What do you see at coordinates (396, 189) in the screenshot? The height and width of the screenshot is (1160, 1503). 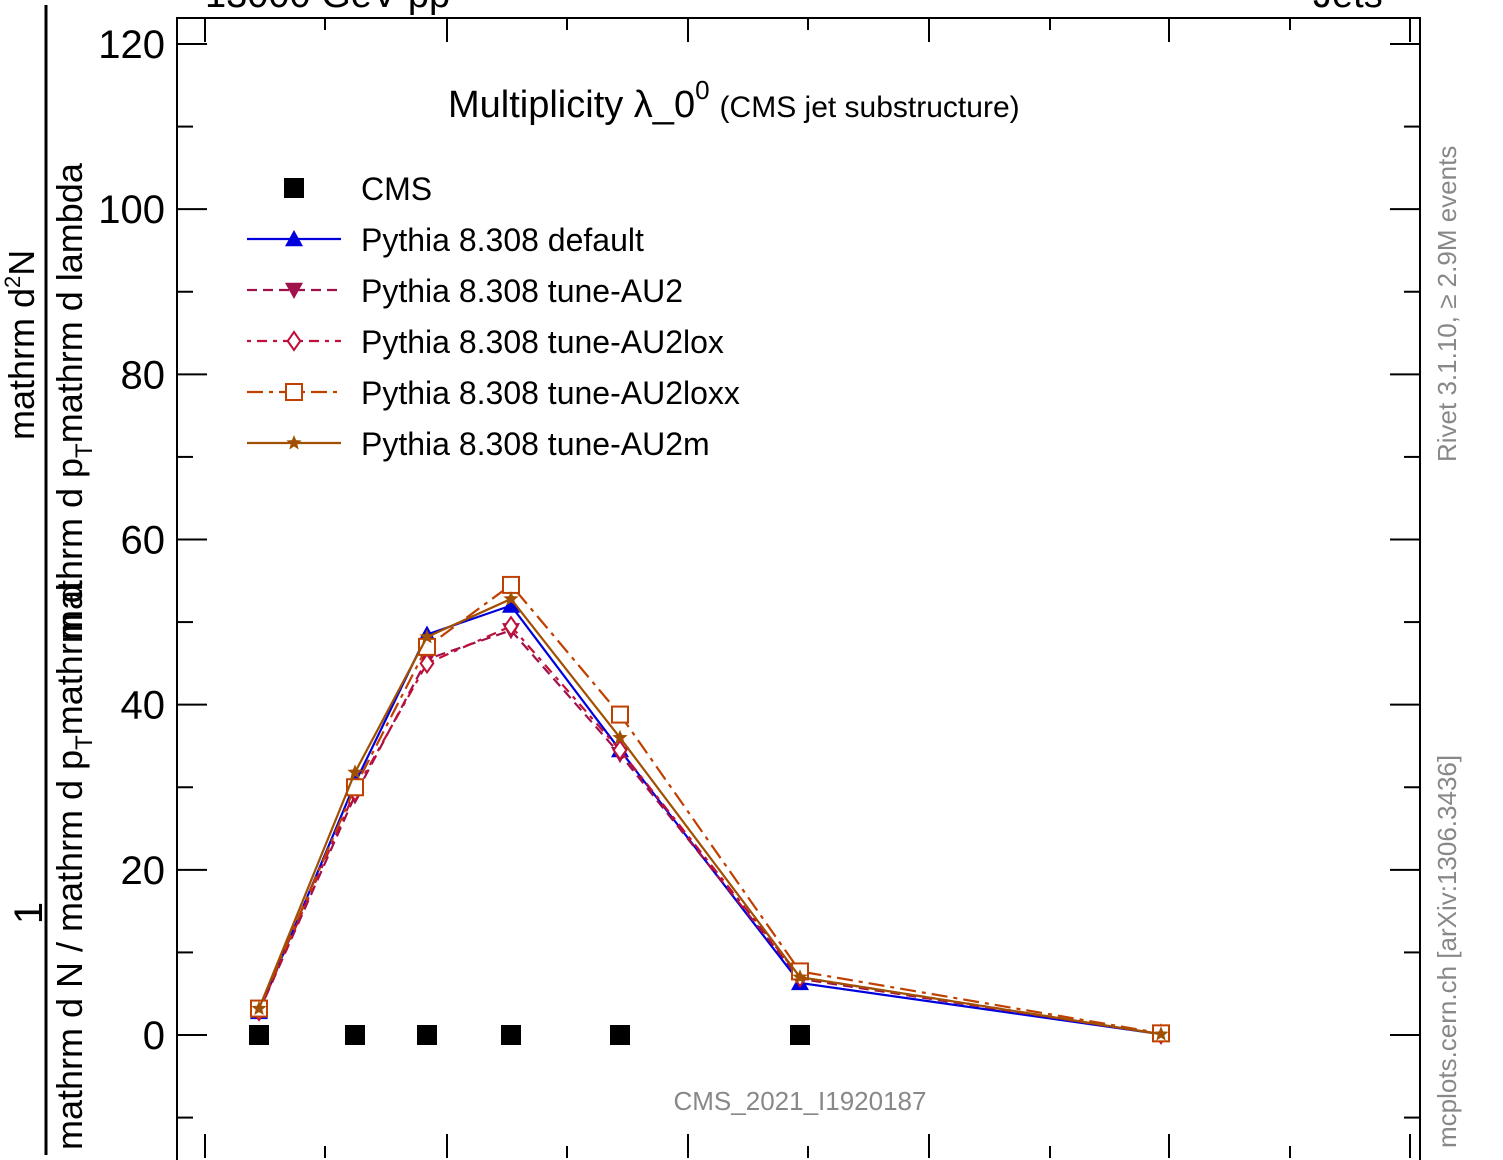 I see `legend-label: CMS` at bounding box center [396, 189].